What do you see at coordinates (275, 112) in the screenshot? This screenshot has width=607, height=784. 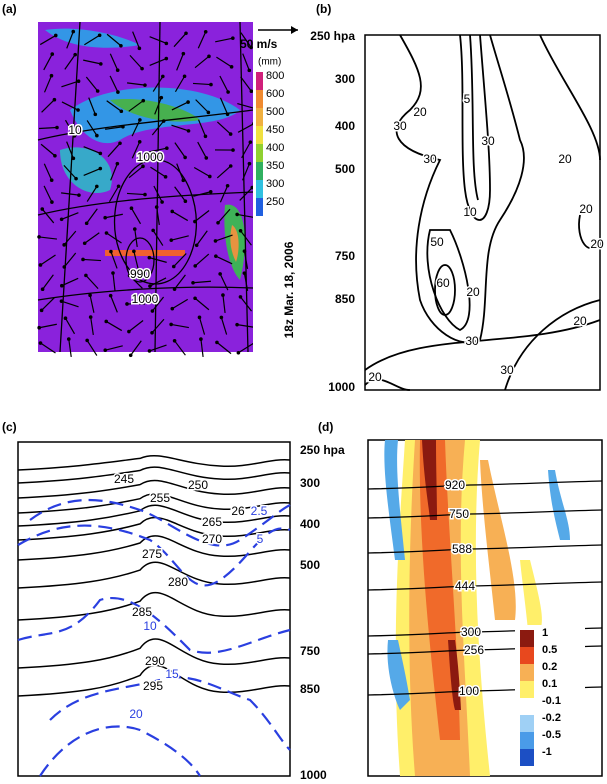 I see `colorbar-label: 500` at bounding box center [275, 112].